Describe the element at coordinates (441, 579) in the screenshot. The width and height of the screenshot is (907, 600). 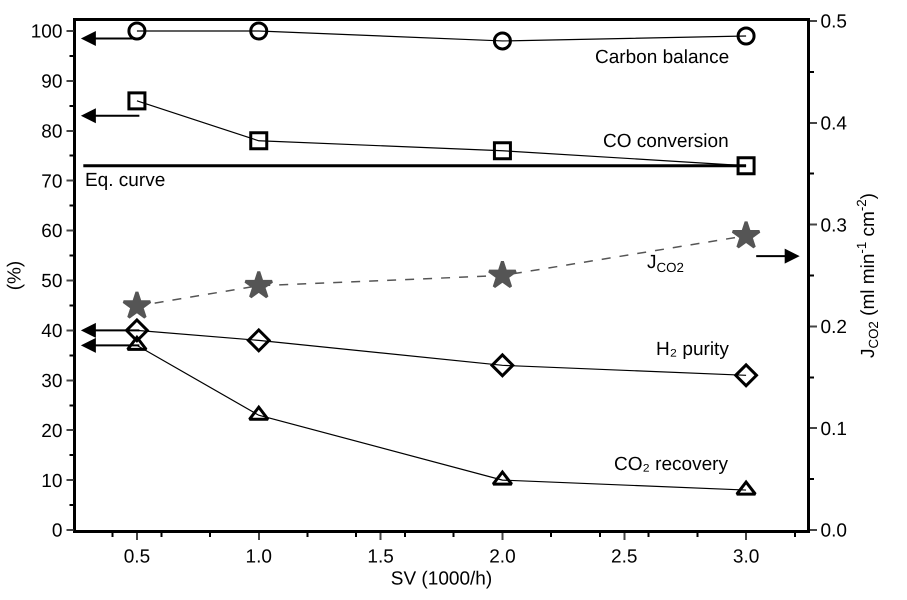
I see `x-axis-title: SV (1000/h)` at that location.